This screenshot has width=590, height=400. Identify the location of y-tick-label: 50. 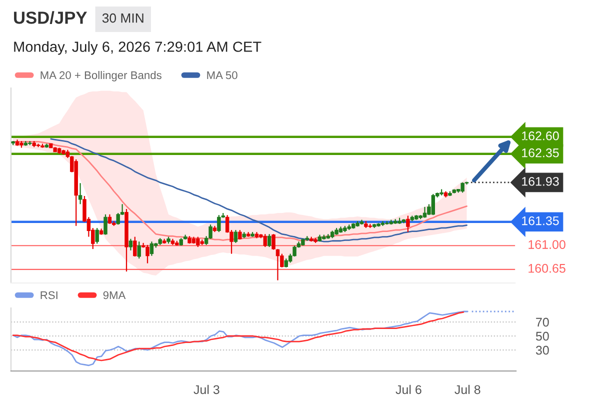
(542, 336).